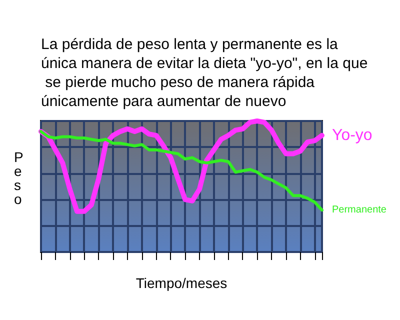 The image size is (400, 320). What do you see at coordinates (182, 283) in the screenshot?
I see `x-axis-title: Tiempo/meses` at bounding box center [182, 283].